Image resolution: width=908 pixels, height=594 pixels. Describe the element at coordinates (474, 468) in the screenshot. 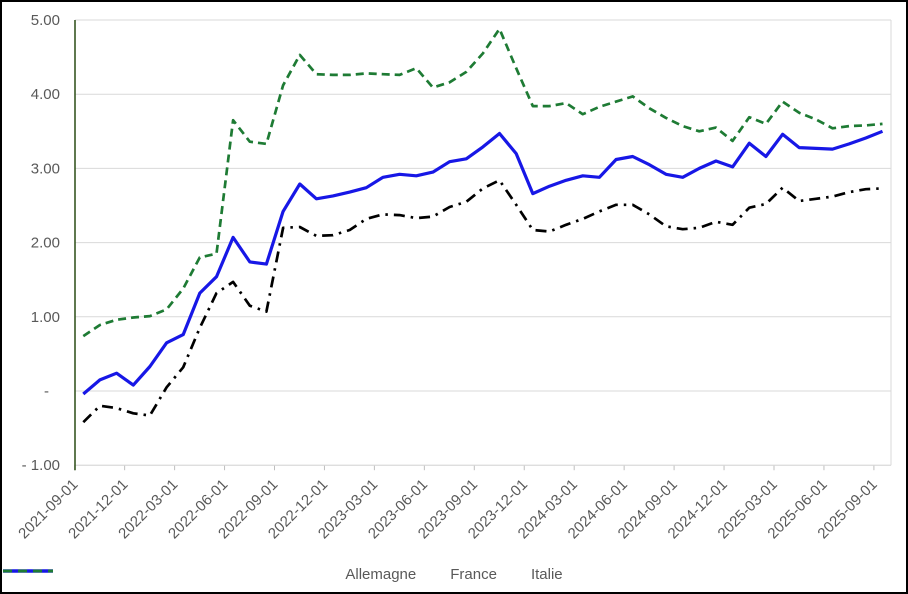

I see `x-axis-ticks` at that location.